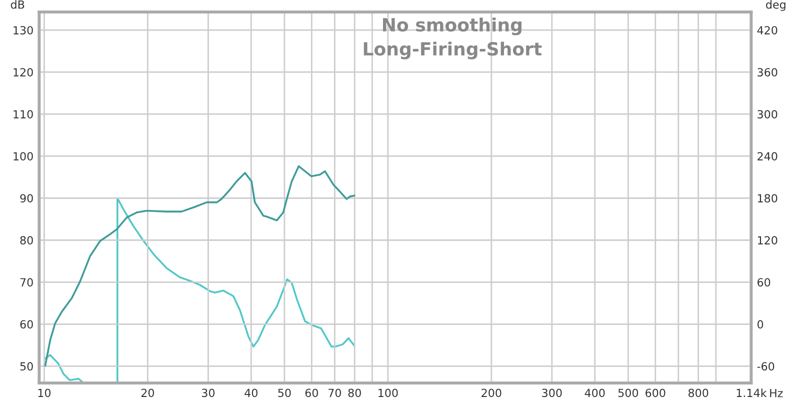 The width and height of the screenshot is (800, 401). What do you see at coordinates (23, 114) in the screenshot?
I see `y-tick-label: 110` at bounding box center [23, 114].